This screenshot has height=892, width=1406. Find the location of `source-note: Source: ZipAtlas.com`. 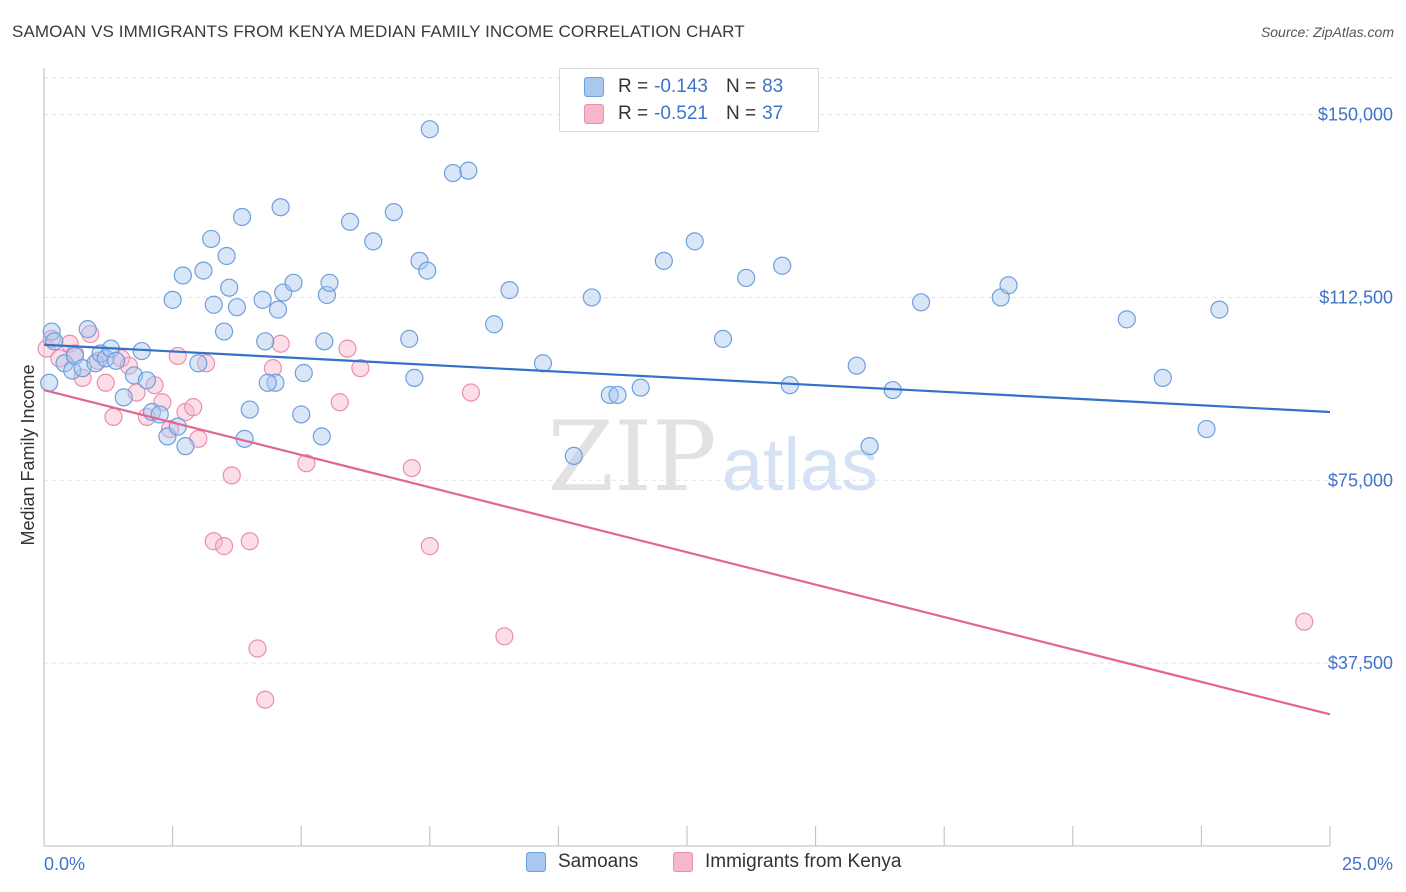

source-note: Source: ZipAtlas.com is located at coordinates (1327, 32).